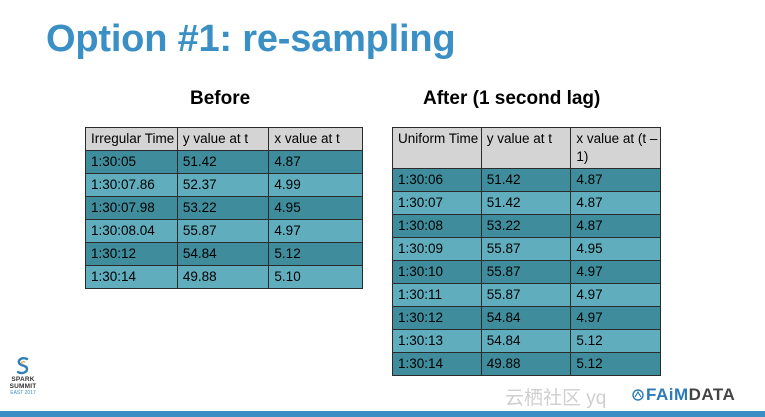 This screenshot has height=417, width=765. Describe the element at coordinates (437, 226) in the screenshot. I see `table-cell: 1:30:08` at that location.